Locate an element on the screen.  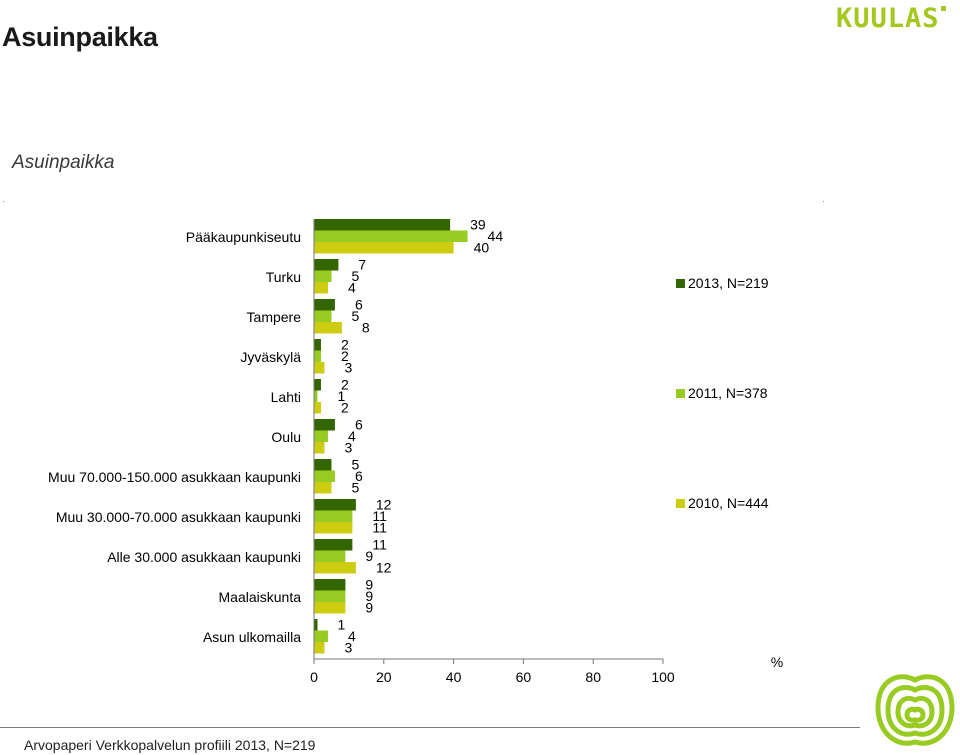
data-label: 8 is located at coordinates (366, 328).